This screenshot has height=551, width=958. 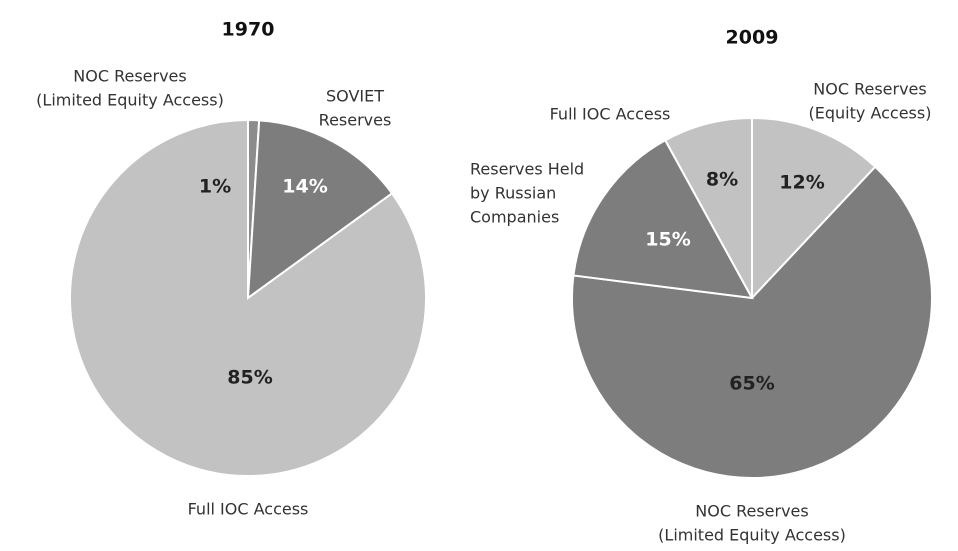 I want to click on value-label: 85%, so click(x=249, y=378).